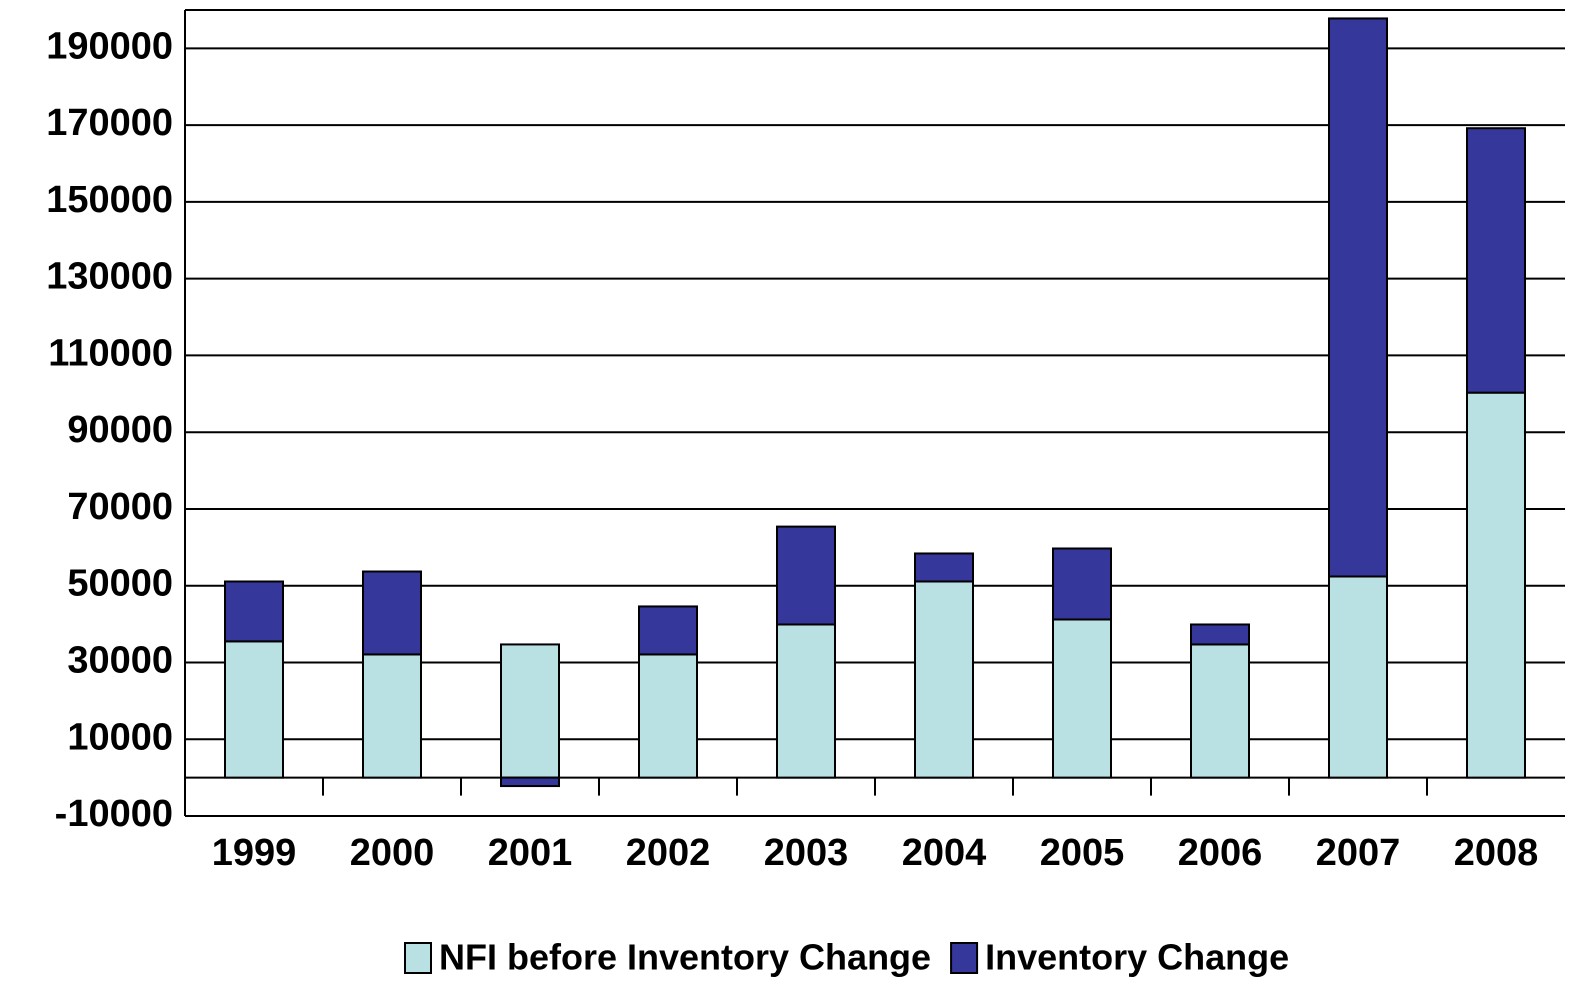 The width and height of the screenshot is (1578, 988). I want to click on y-tick-label: 30000, so click(120, 661).